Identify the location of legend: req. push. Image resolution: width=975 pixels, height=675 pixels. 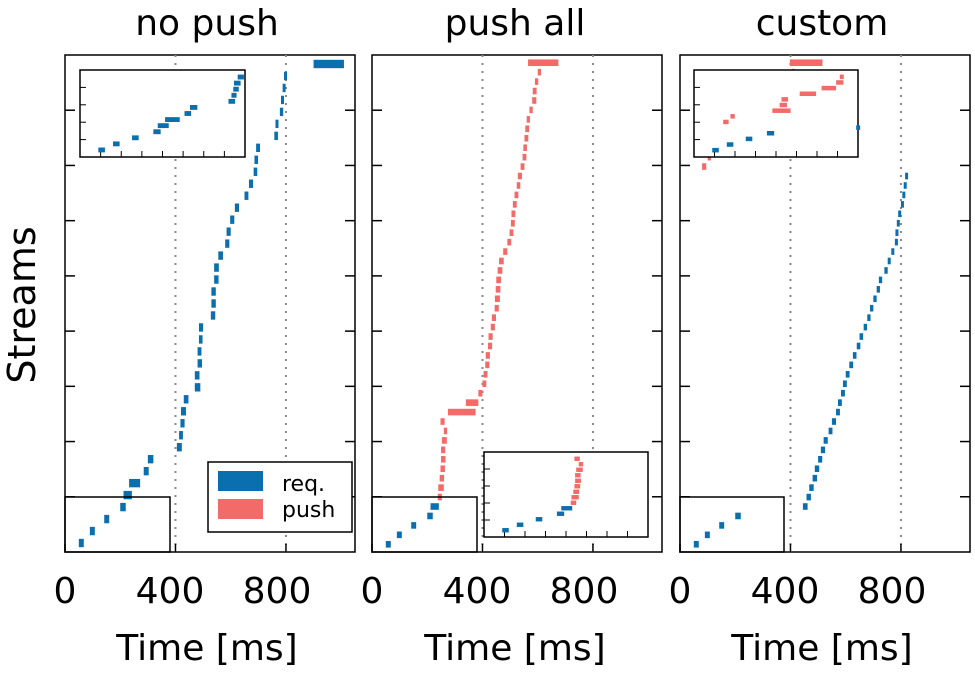
(280, 497).